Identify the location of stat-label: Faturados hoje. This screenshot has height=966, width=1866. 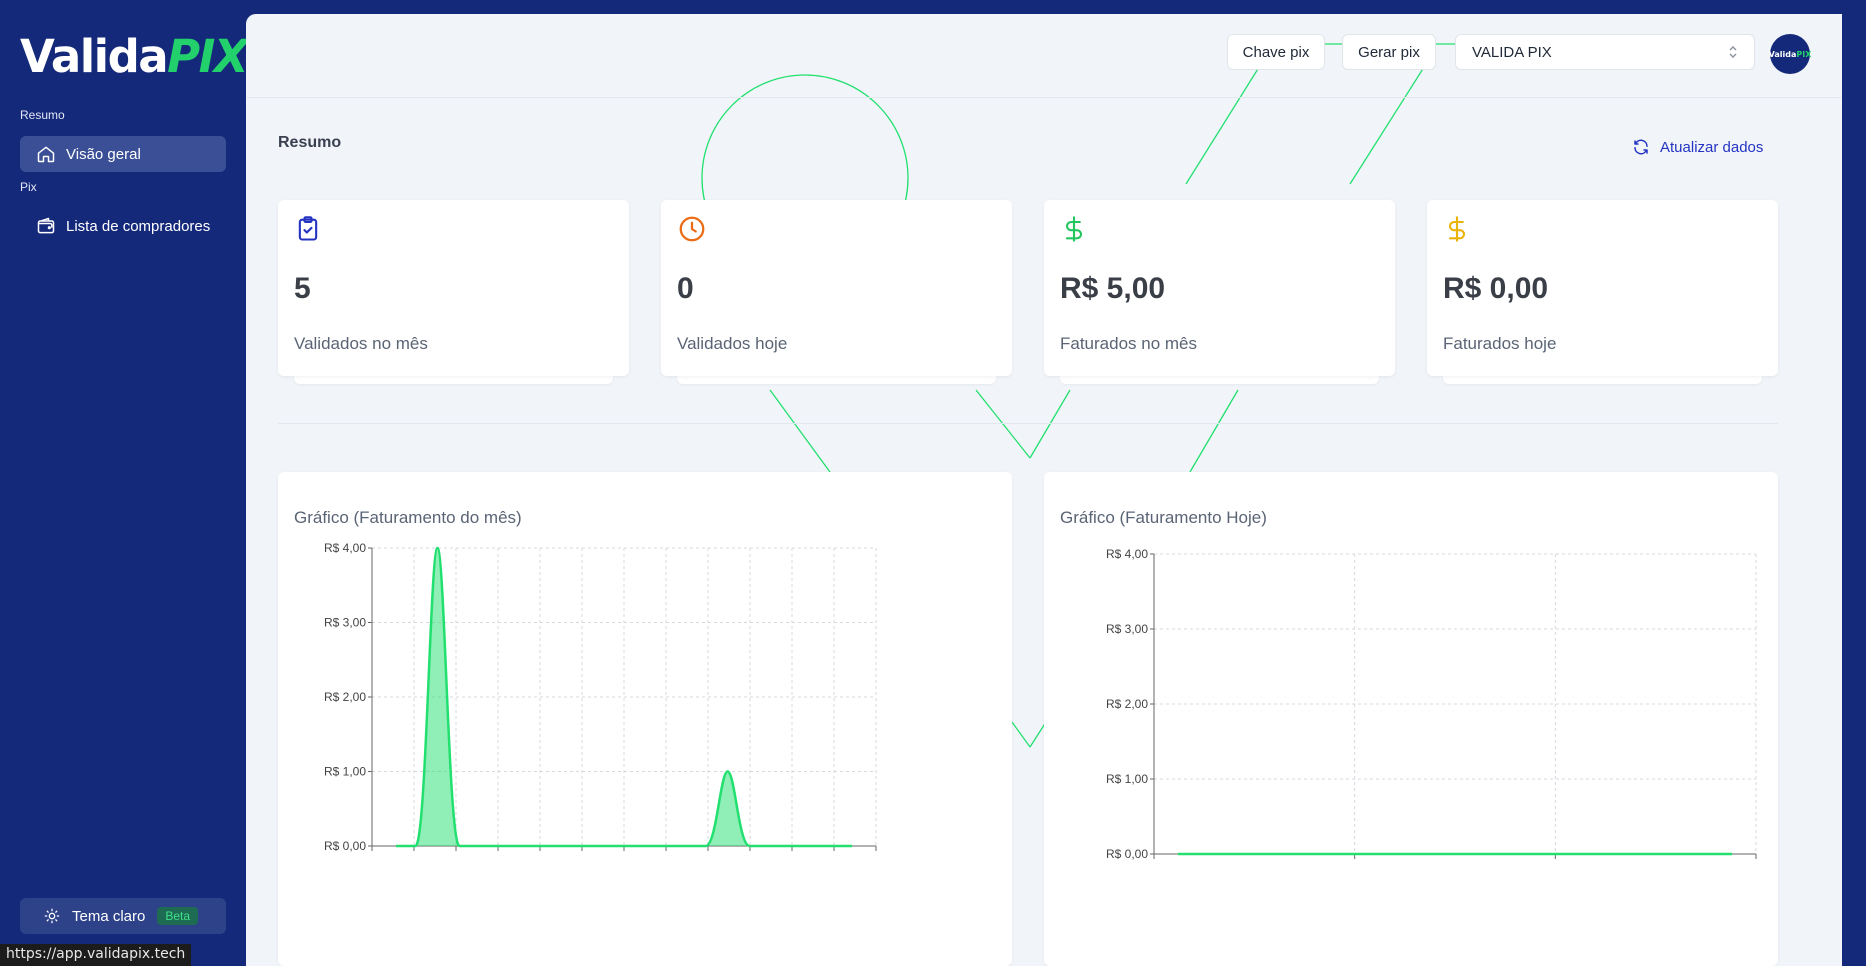
(1500, 343).